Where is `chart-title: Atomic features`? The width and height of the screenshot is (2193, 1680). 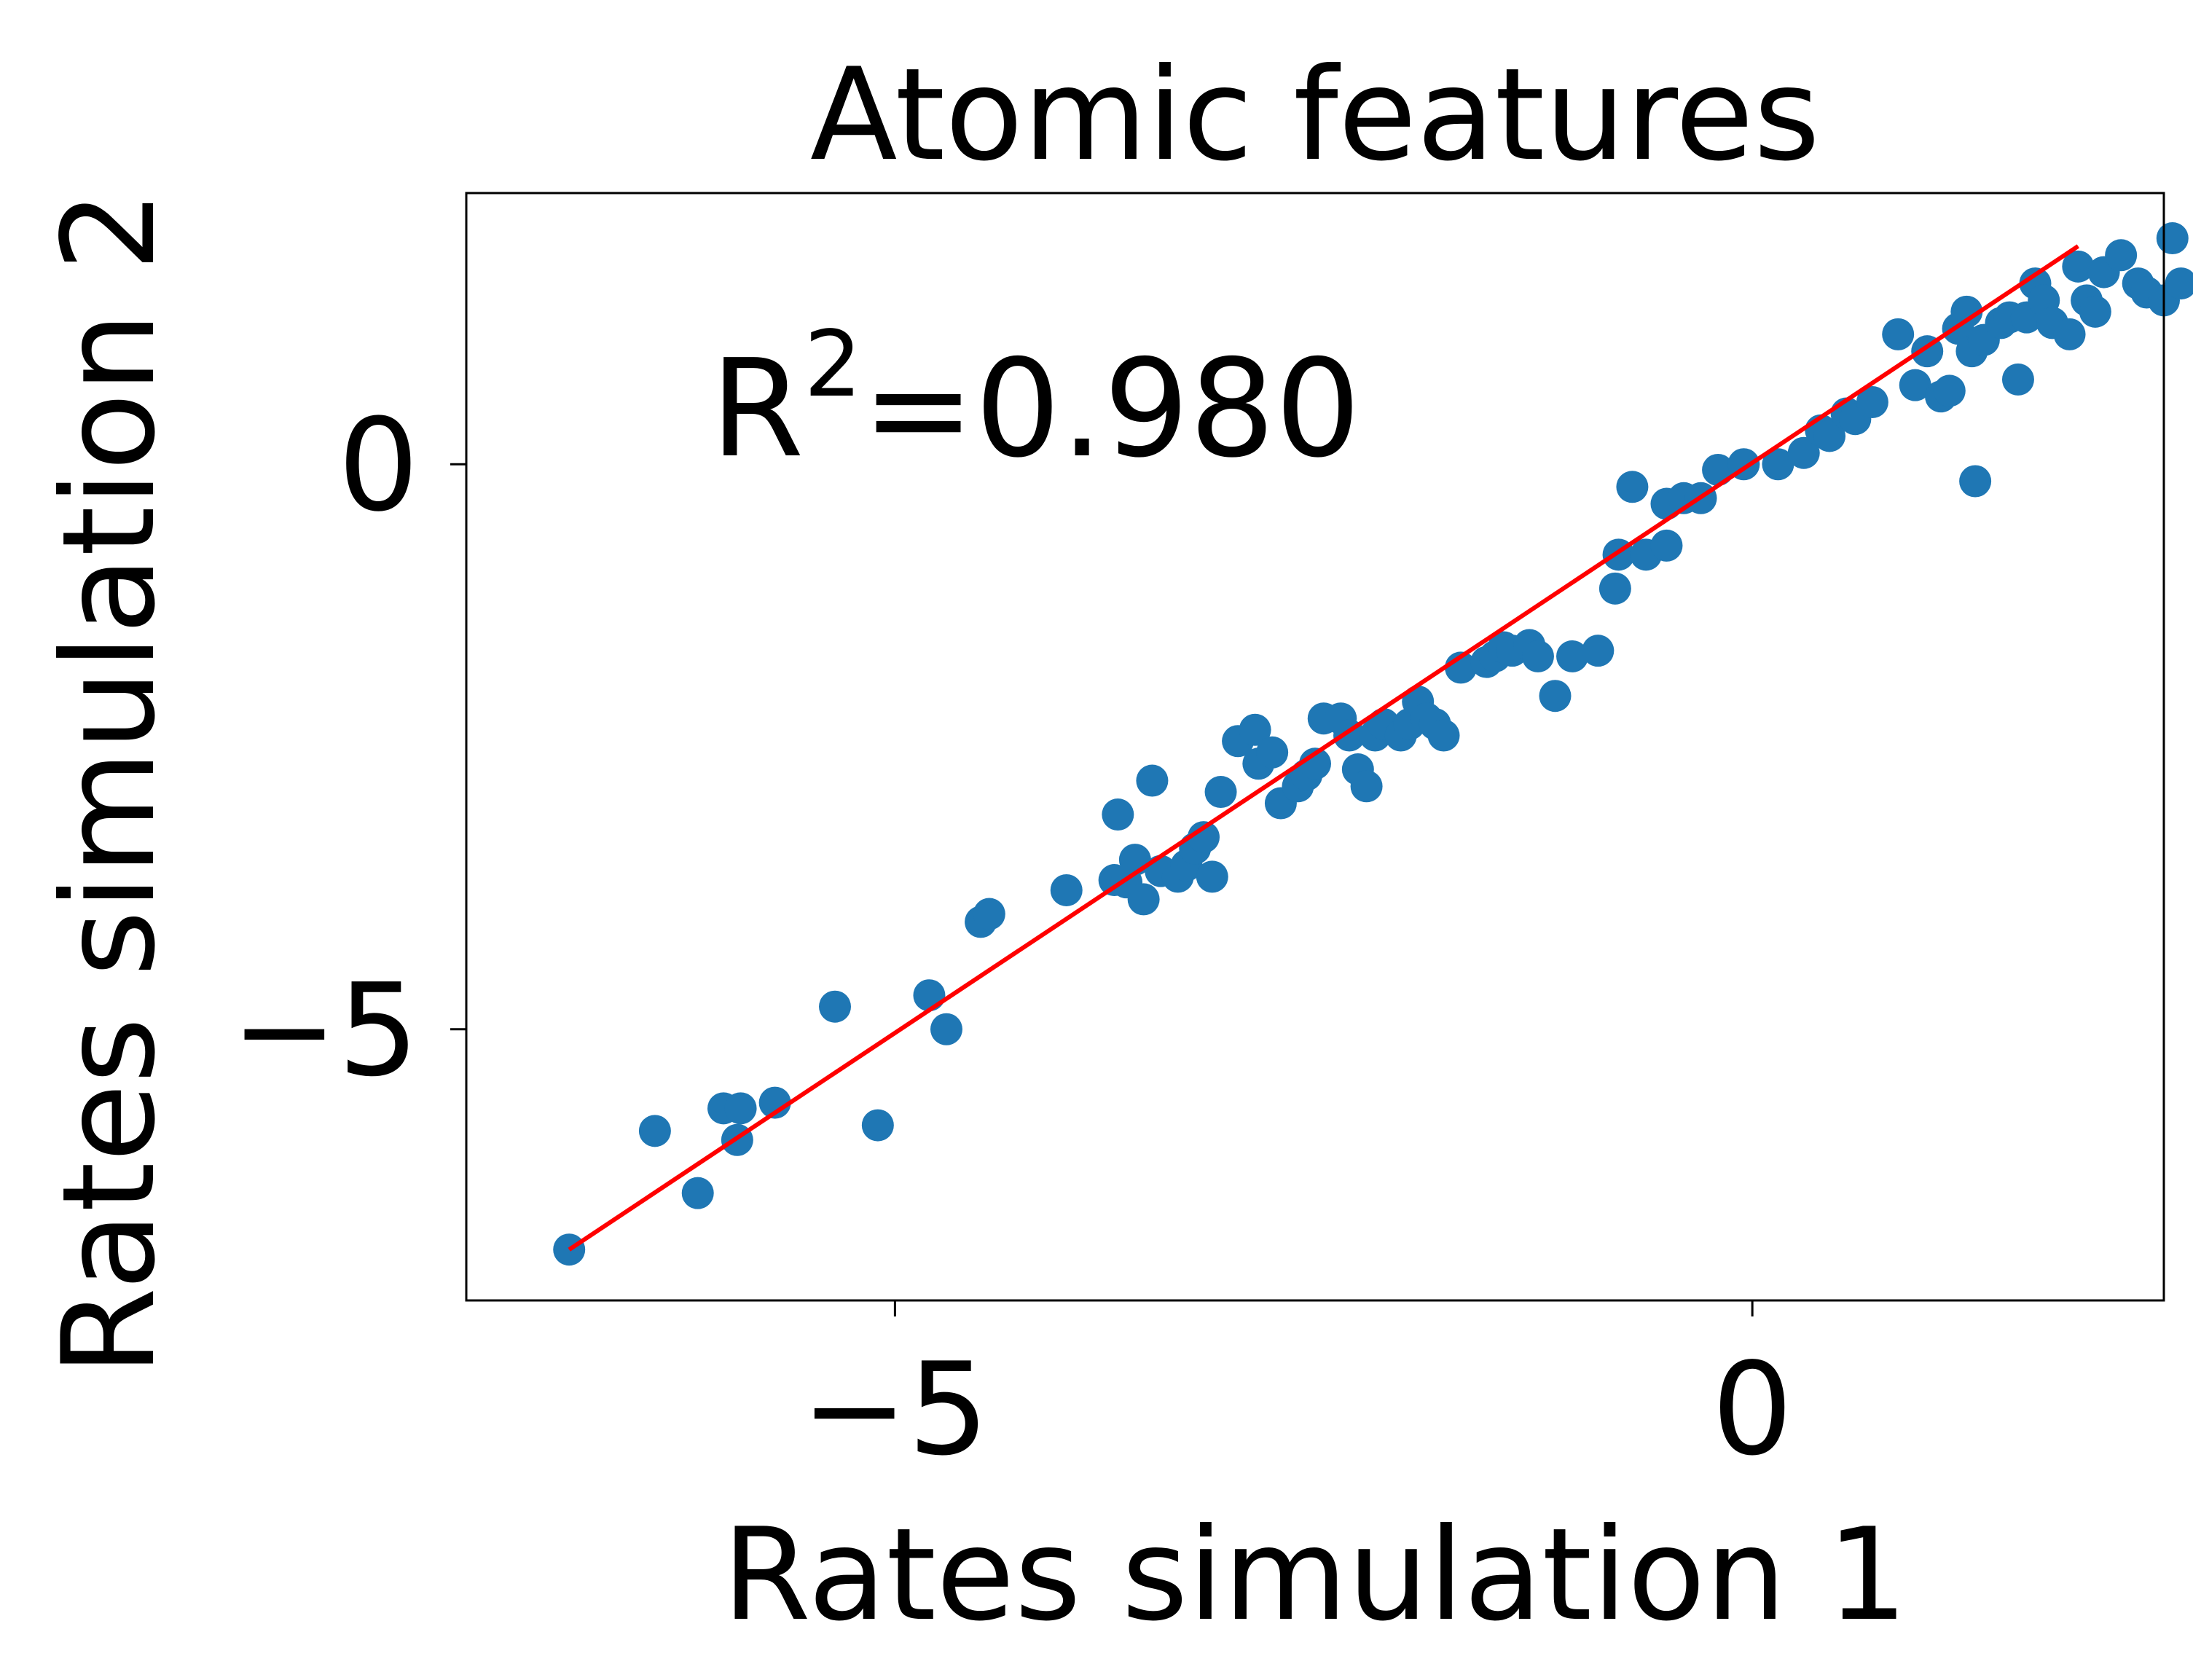 chart-title: Atomic features is located at coordinates (1315, 115).